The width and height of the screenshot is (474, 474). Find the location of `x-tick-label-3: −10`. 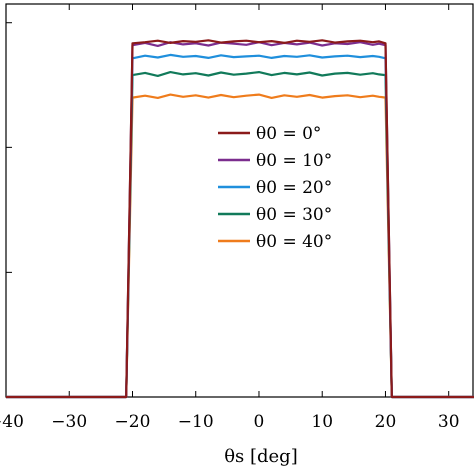

x-tick-label-3: −10 is located at coordinates (196, 422).